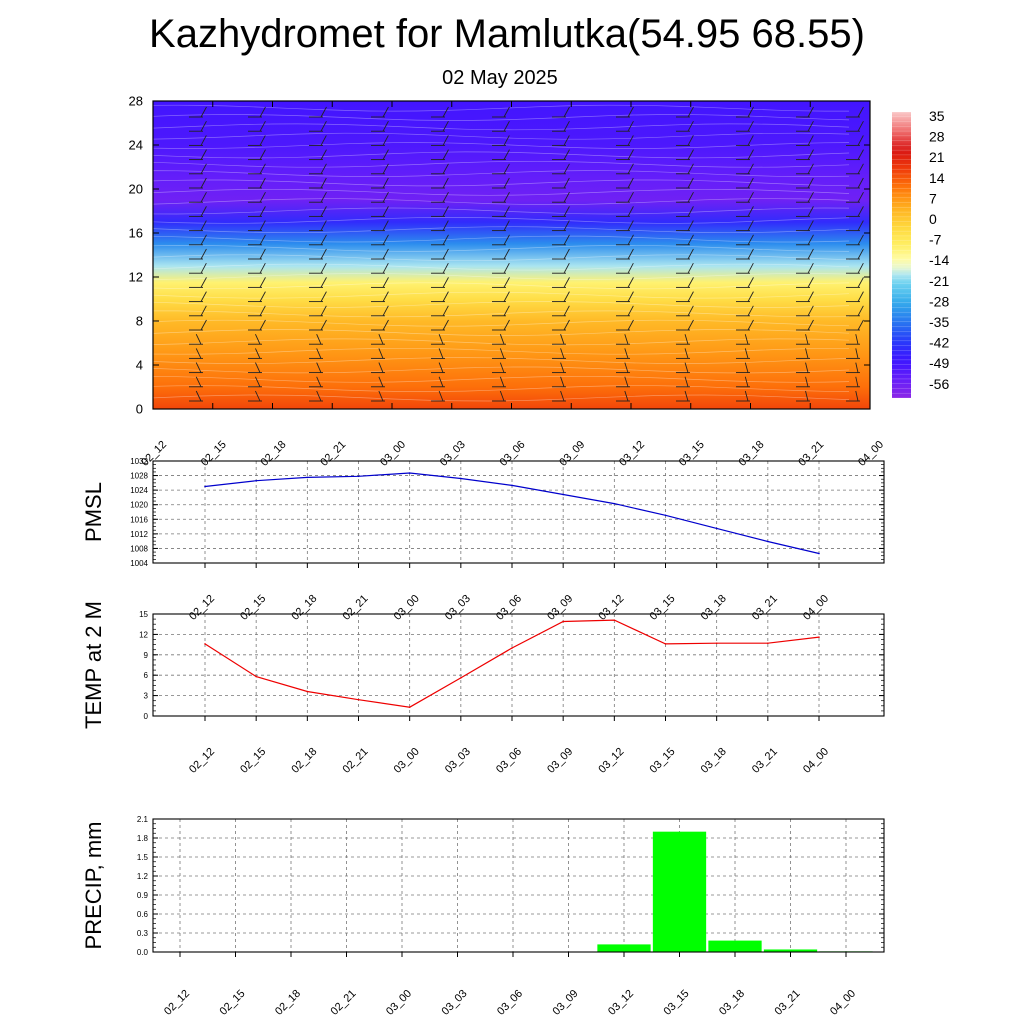 The height and width of the screenshot is (1024, 1024). Describe the element at coordinates (139, 461) in the screenshot. I see `y-tick-label: 1032` at that location.